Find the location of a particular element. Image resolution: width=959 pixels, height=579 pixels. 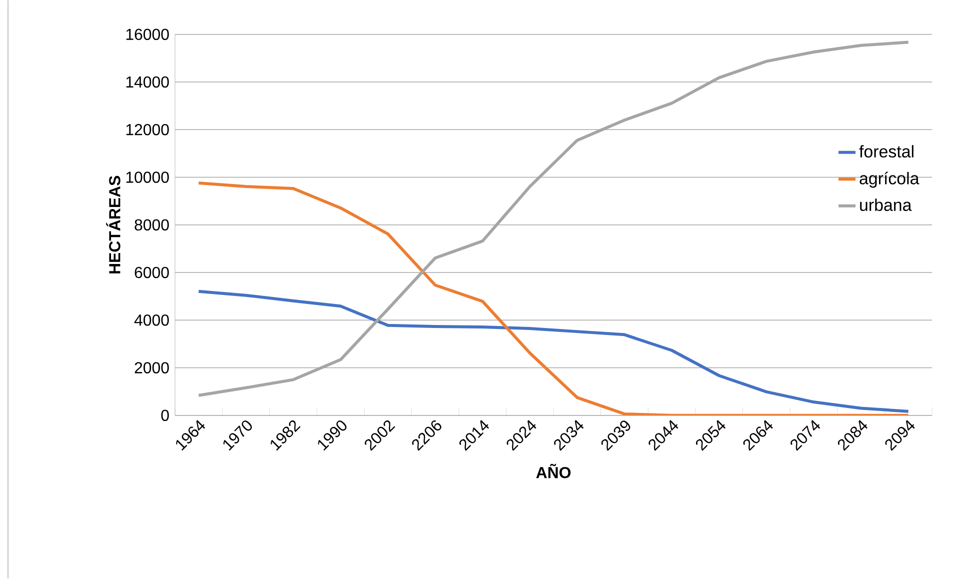

y-axis-title: HECTÁREAS is located at coordinates (113, 225).